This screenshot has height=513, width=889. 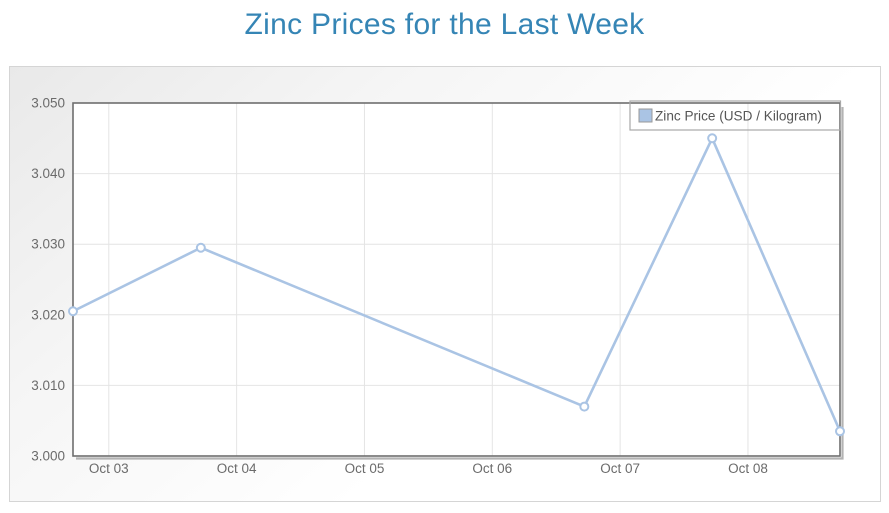 What do you see at coordinates (748, 468) in the screenshot?
I see `x-axis-label: Oct 08` at bounding box center [748, 468].